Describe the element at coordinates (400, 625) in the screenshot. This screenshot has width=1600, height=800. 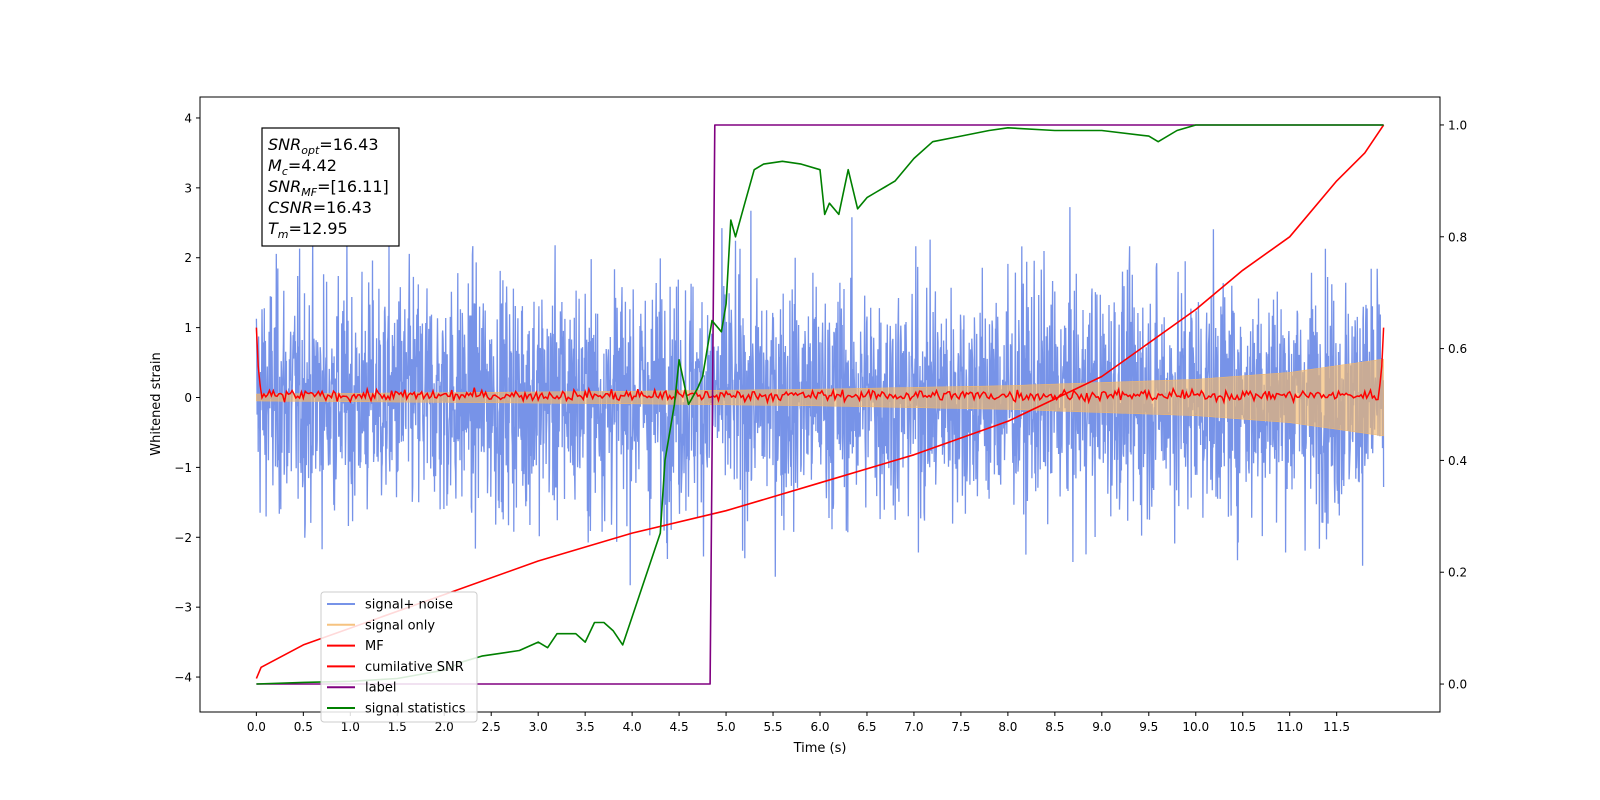
I see `legend-label: signal only` at that location.